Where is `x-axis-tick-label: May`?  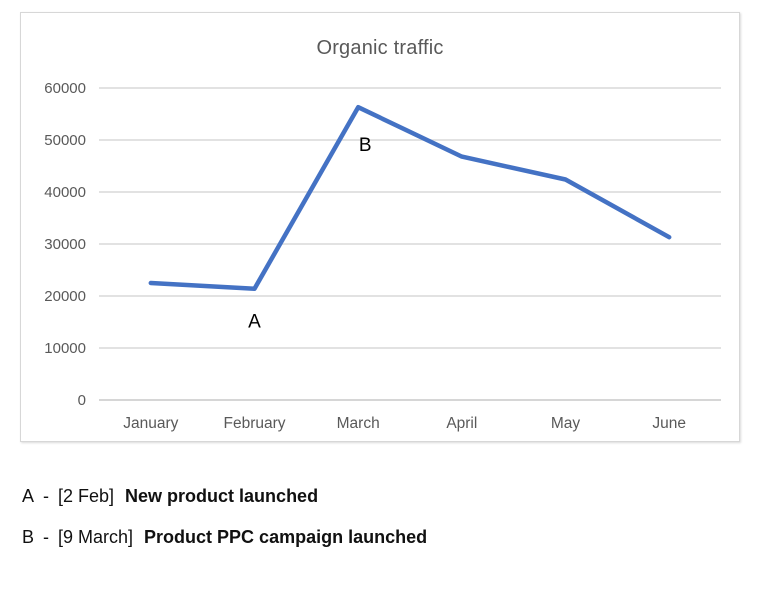
x-axis-tick-label: May is located at coordinates (566, 423).